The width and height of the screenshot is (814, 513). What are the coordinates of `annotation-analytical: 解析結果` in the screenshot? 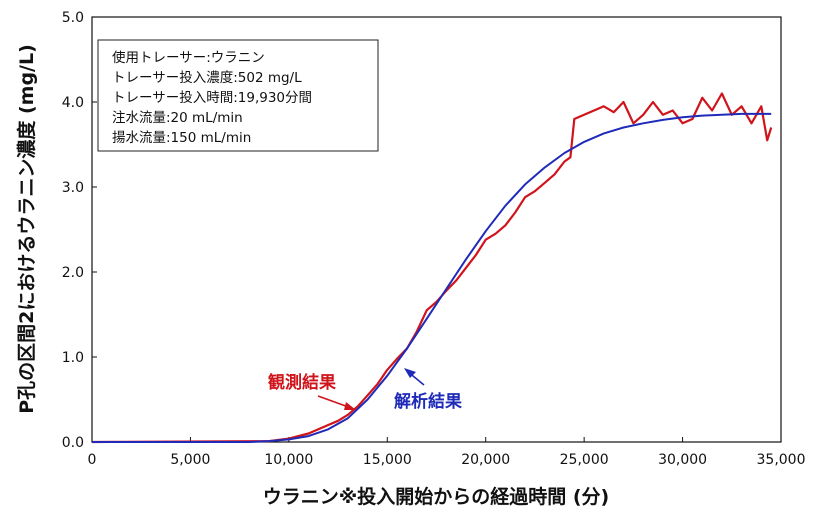 It's located at (428, 390).